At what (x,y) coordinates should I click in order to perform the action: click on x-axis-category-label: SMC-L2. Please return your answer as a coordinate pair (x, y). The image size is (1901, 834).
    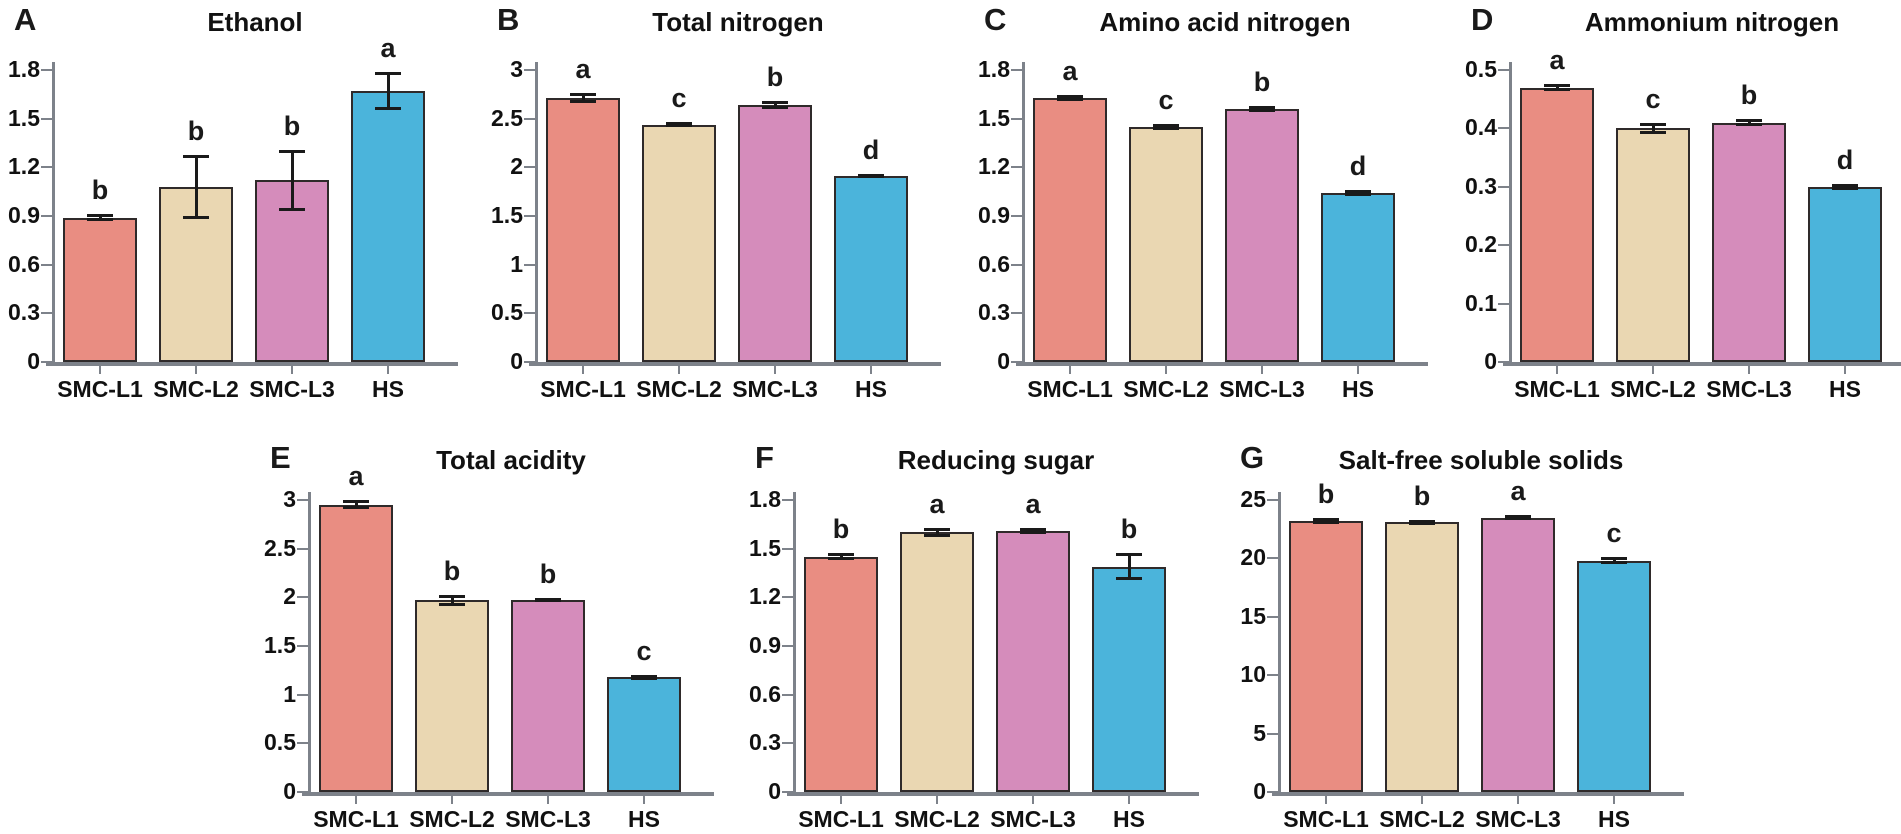
    Looking at the image, I should click on (1653, 389).